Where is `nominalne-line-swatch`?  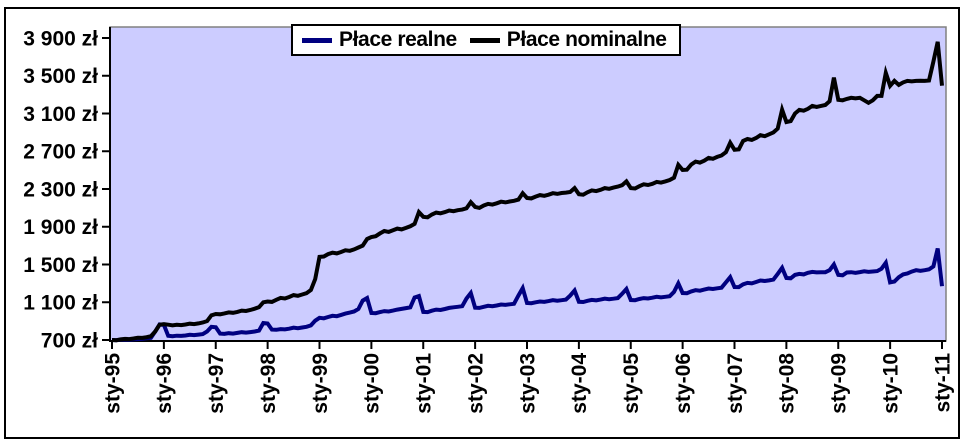
nominalne-line-swatch is located at coordinates (484, 40).